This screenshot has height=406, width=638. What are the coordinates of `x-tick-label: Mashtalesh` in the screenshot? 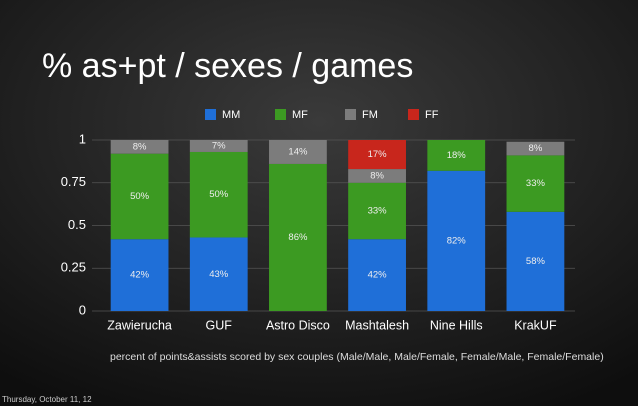 It's located at (377, 325).